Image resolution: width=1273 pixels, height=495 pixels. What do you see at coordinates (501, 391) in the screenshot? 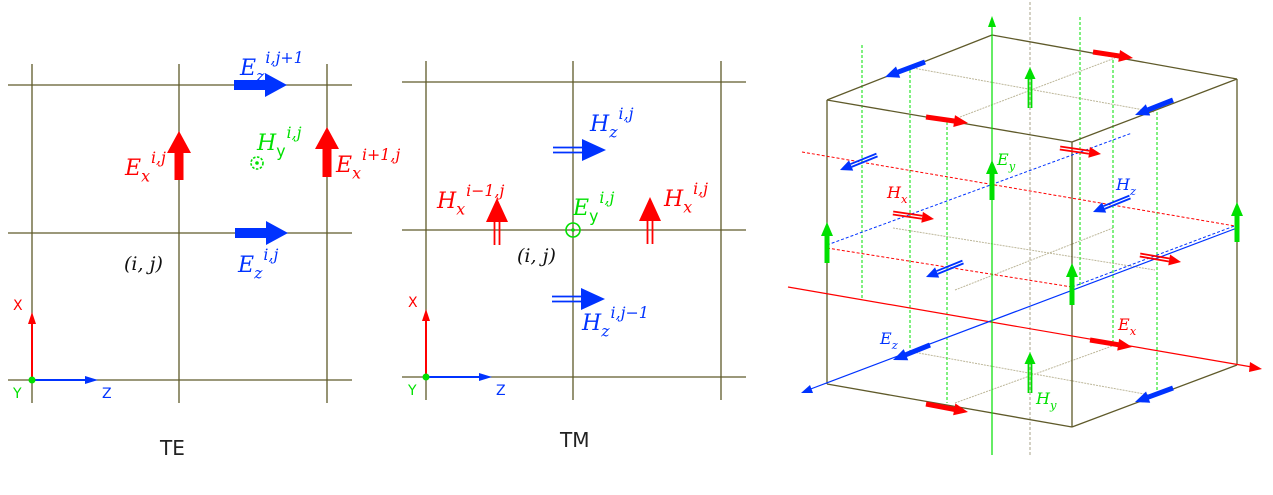
I see `tm-axis-z-label: Z` at bounding box center [501, 391].